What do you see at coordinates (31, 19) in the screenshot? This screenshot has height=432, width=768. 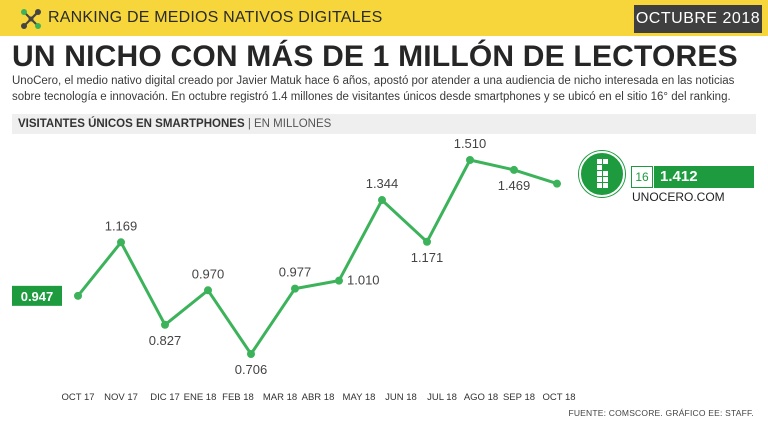 I see `network-nodes-icon` at bounding box center [31, 19].